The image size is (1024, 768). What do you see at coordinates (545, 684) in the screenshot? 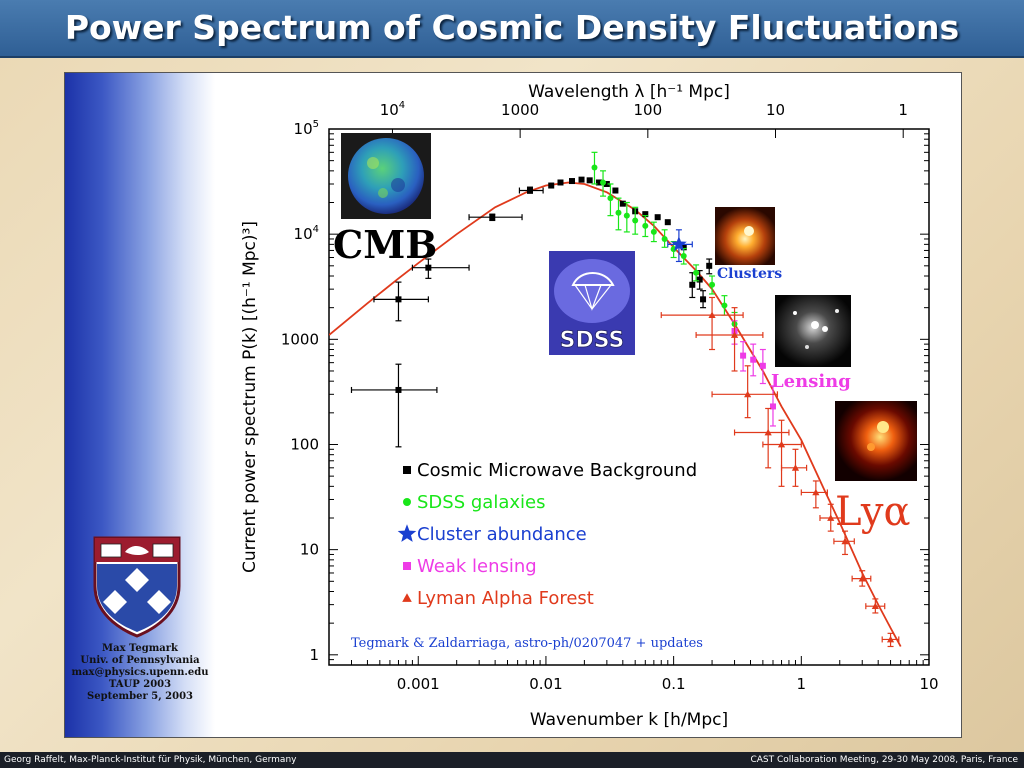
I see `x-tick-label: 0.01` at bounding box center [545, 684].